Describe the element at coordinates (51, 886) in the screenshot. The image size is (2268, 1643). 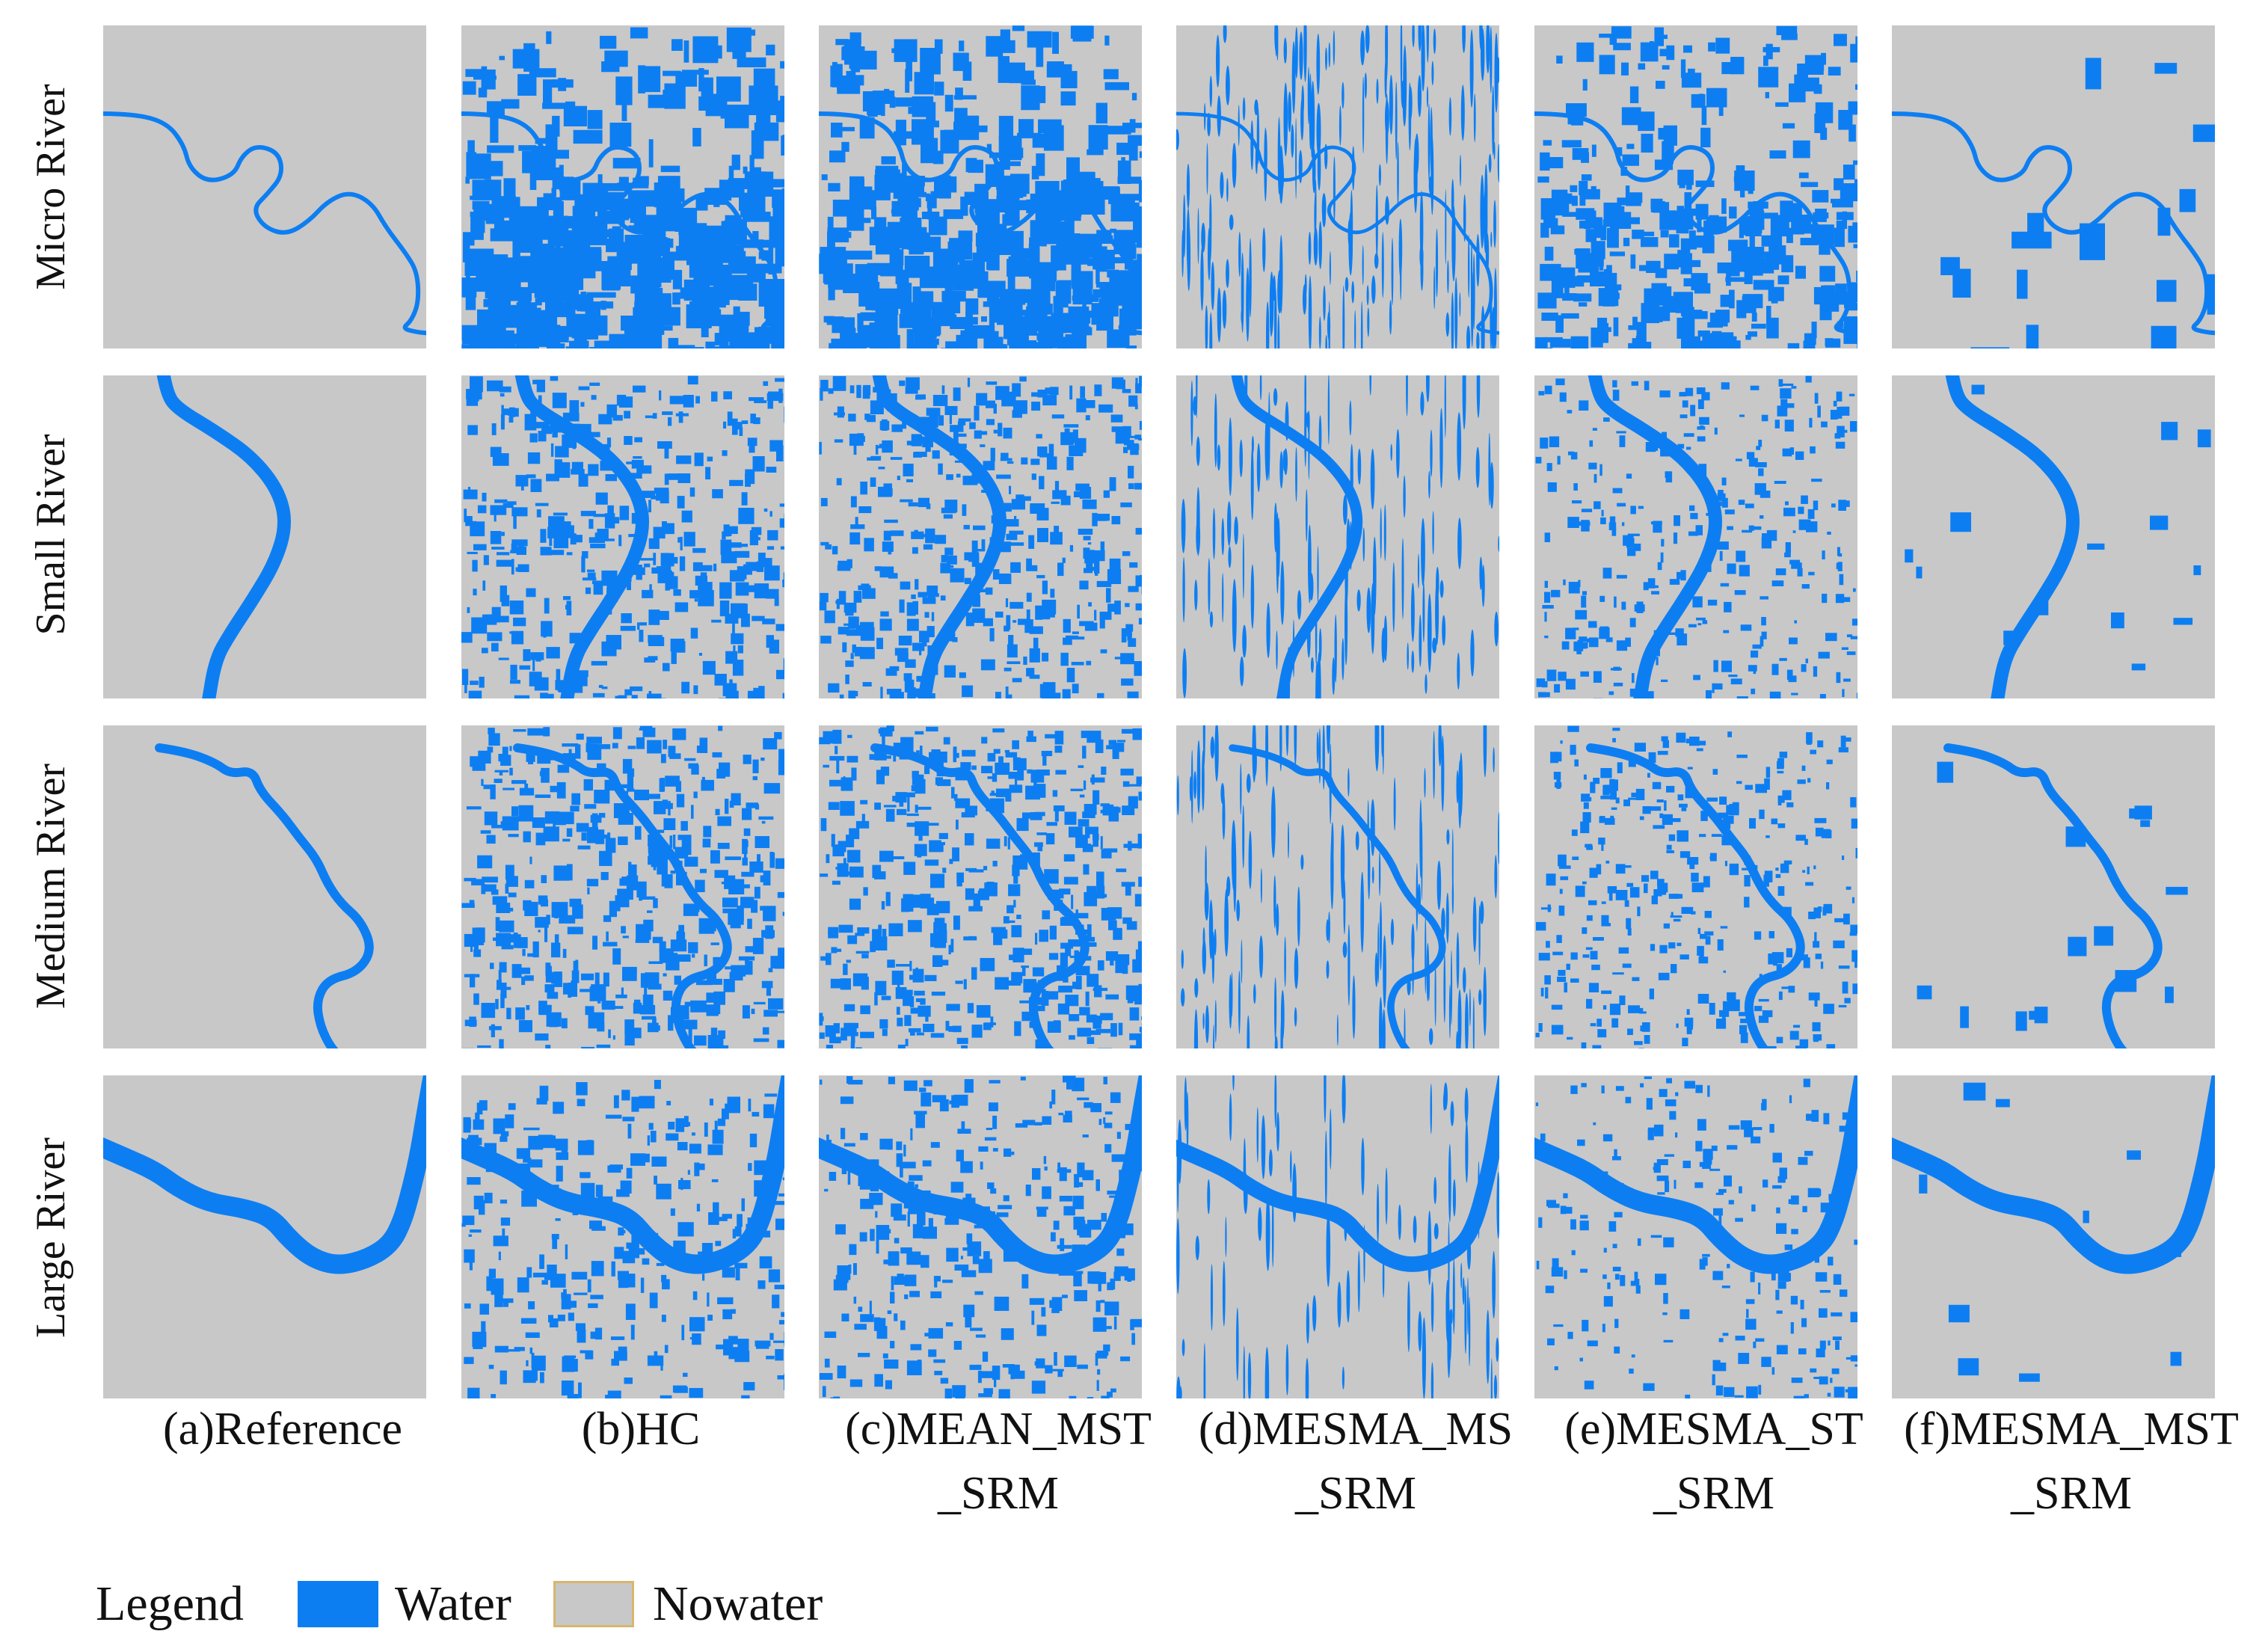
I see `row-label-medium-river: Medium River` at that location.